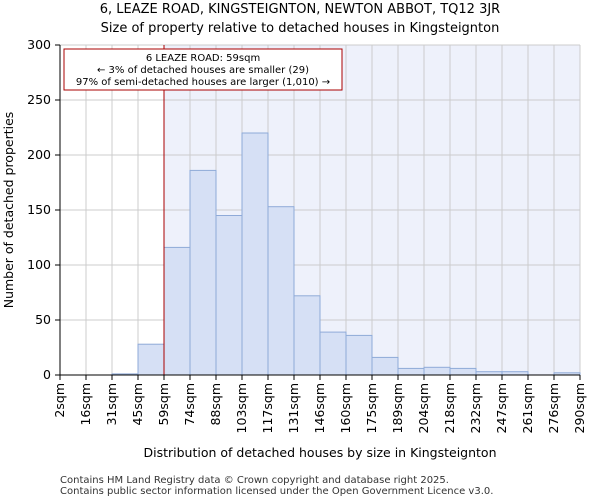 The width and height of the screenshot is (600, 500). Describe the element at coordinates (47, 374) in the screenshot. I see `y-tick-label: 0` at that location.